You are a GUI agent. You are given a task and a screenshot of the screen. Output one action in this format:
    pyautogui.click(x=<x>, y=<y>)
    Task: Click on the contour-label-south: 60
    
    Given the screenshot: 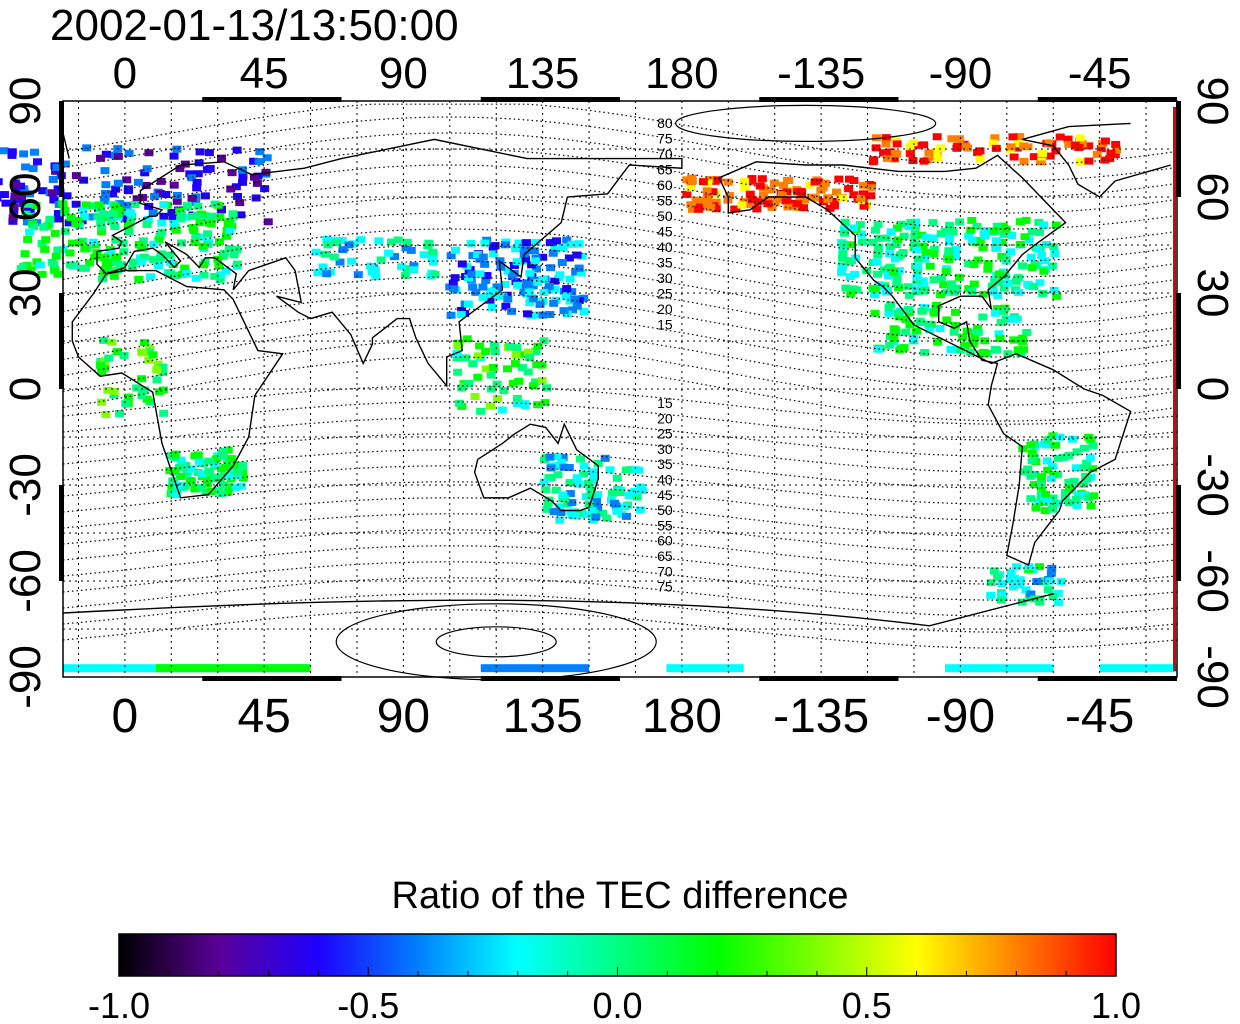 What is the action you would take?
    pyautogui.click(x=665, y=541)
    